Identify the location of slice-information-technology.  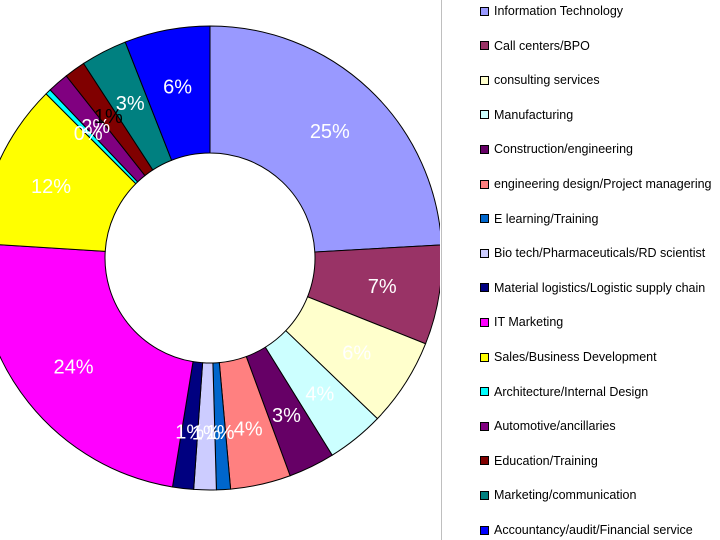
(324, 139).